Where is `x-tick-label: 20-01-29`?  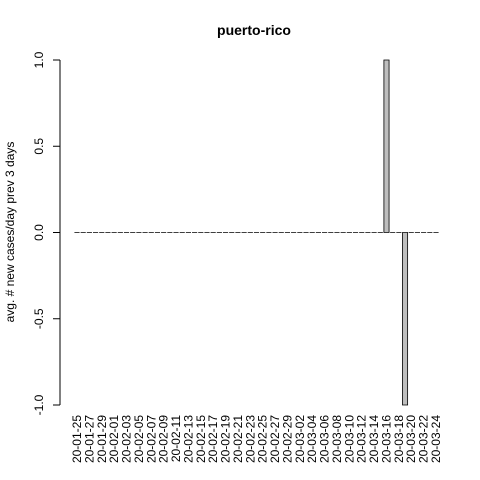
x-tick-label: 20-01-29 is located at coordinates (102, 439).